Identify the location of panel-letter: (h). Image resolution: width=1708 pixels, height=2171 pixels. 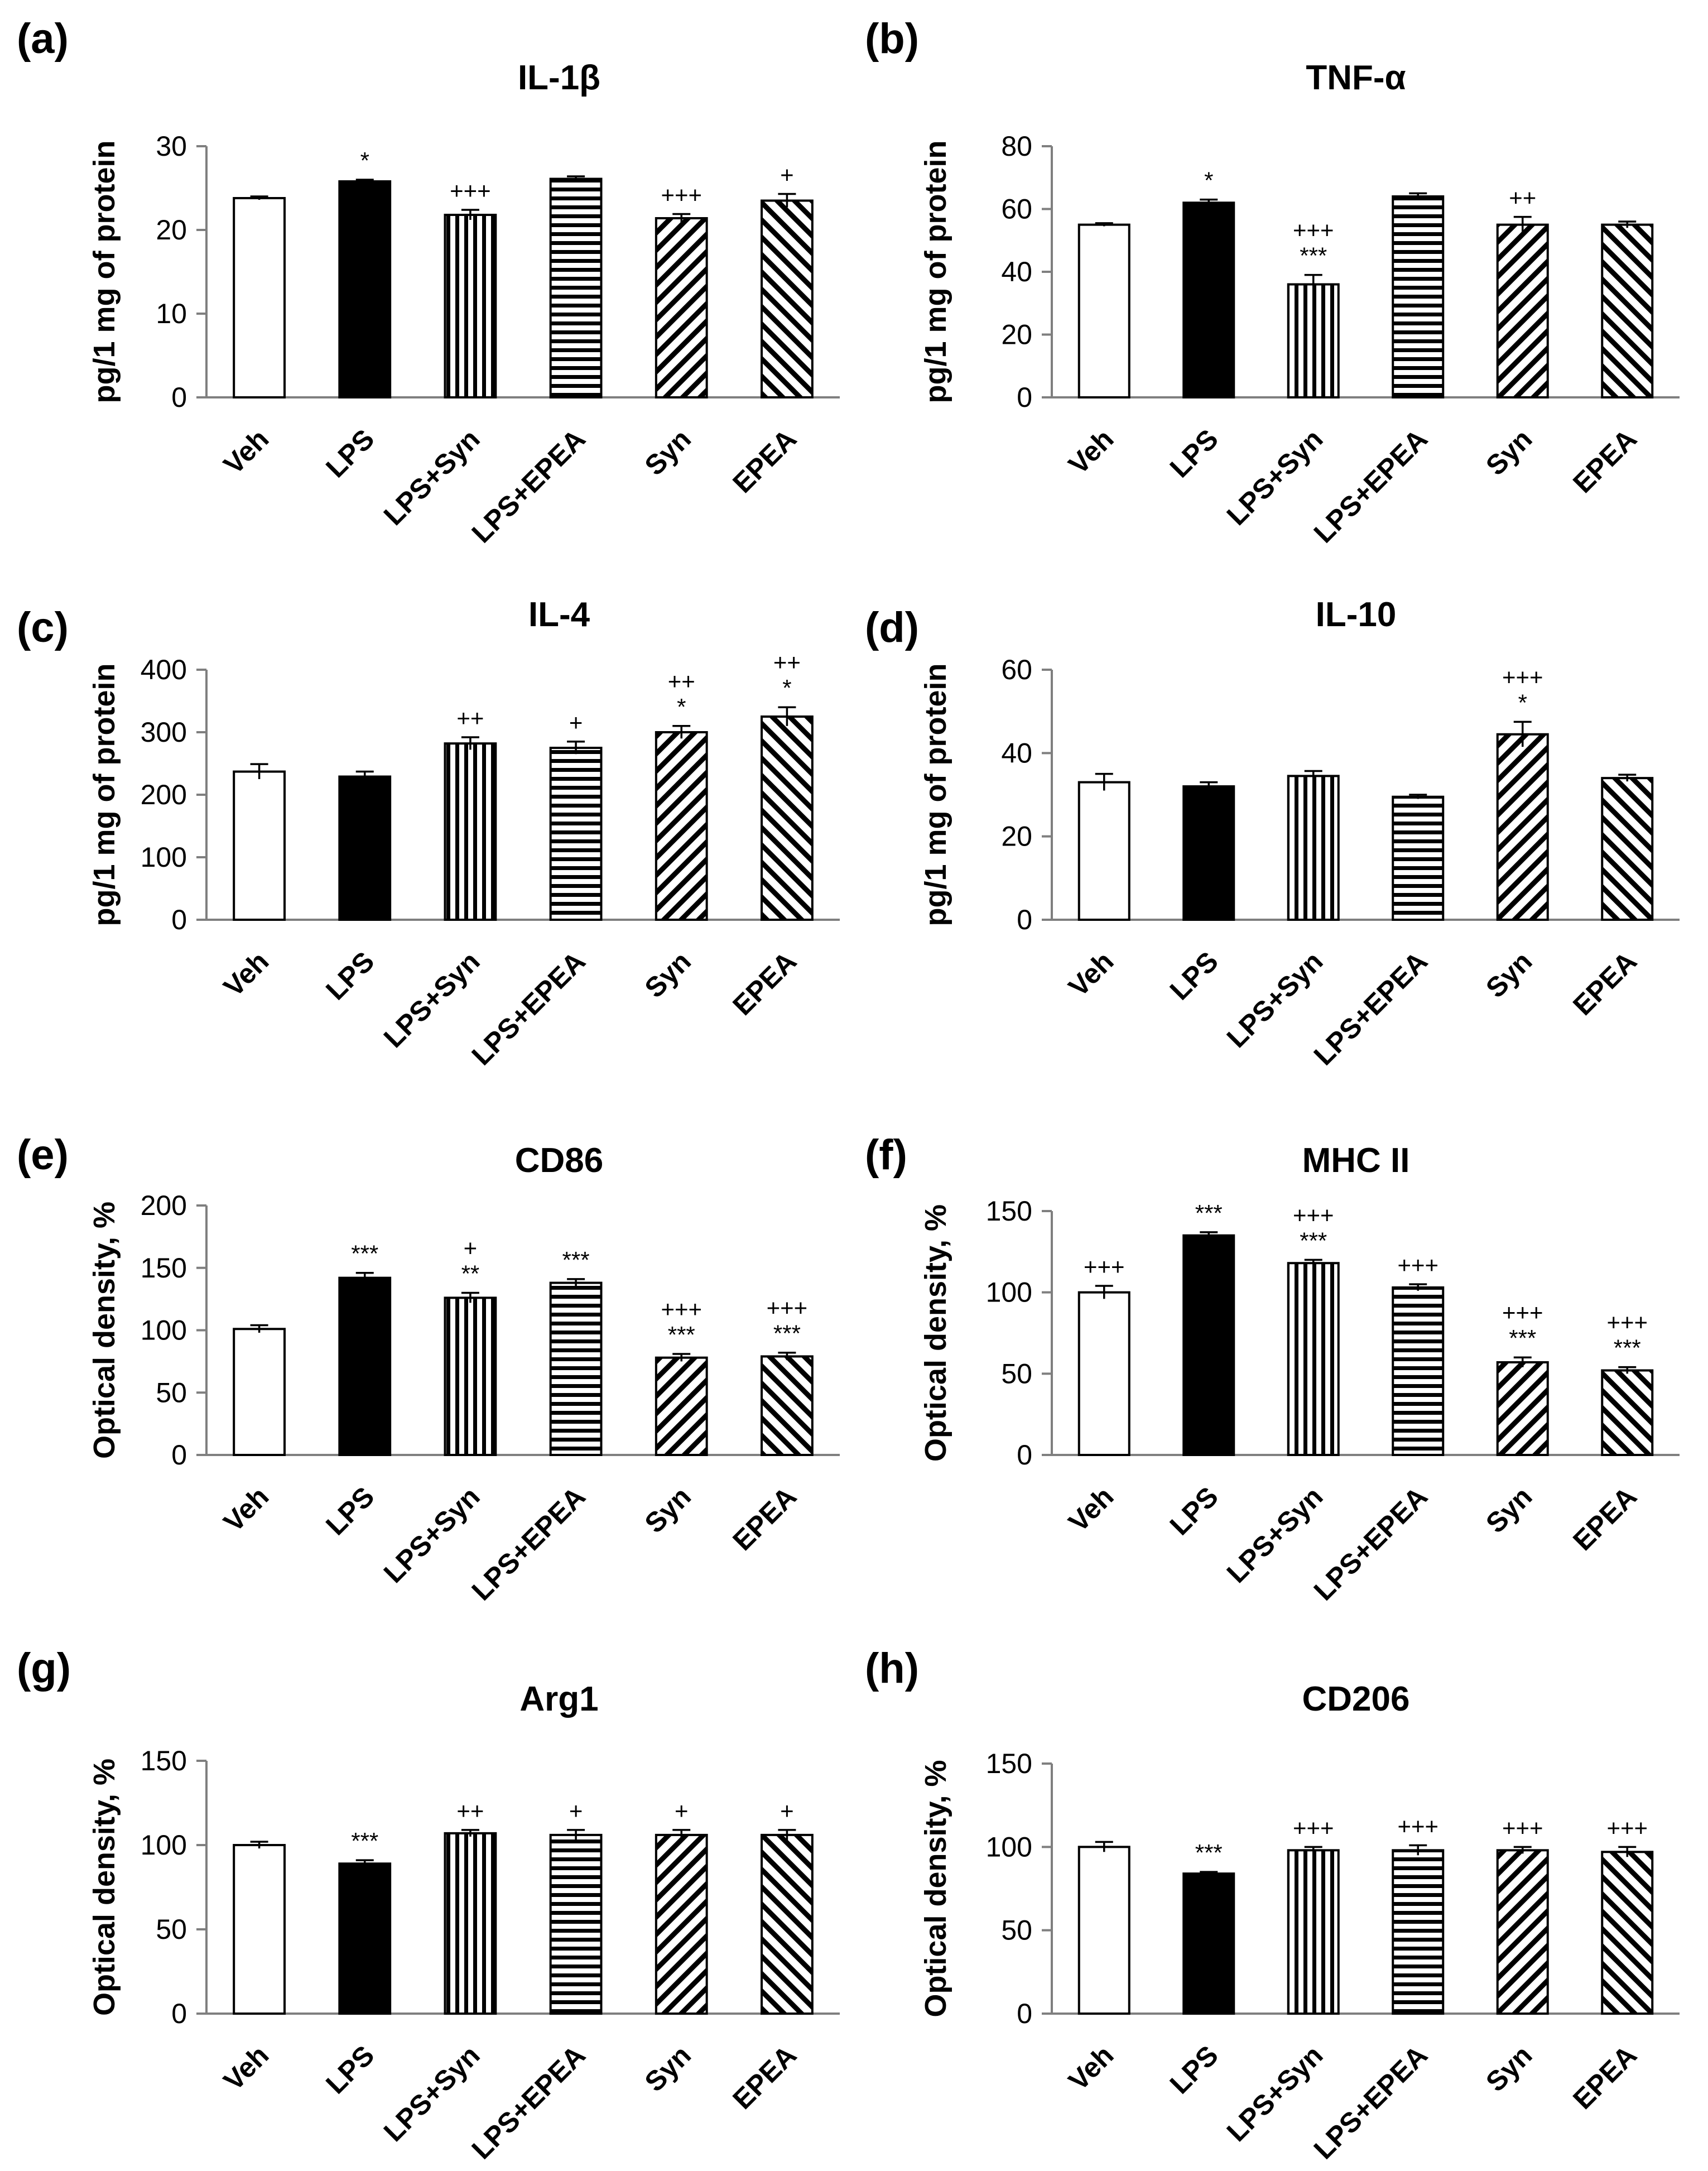
(892, 1668).